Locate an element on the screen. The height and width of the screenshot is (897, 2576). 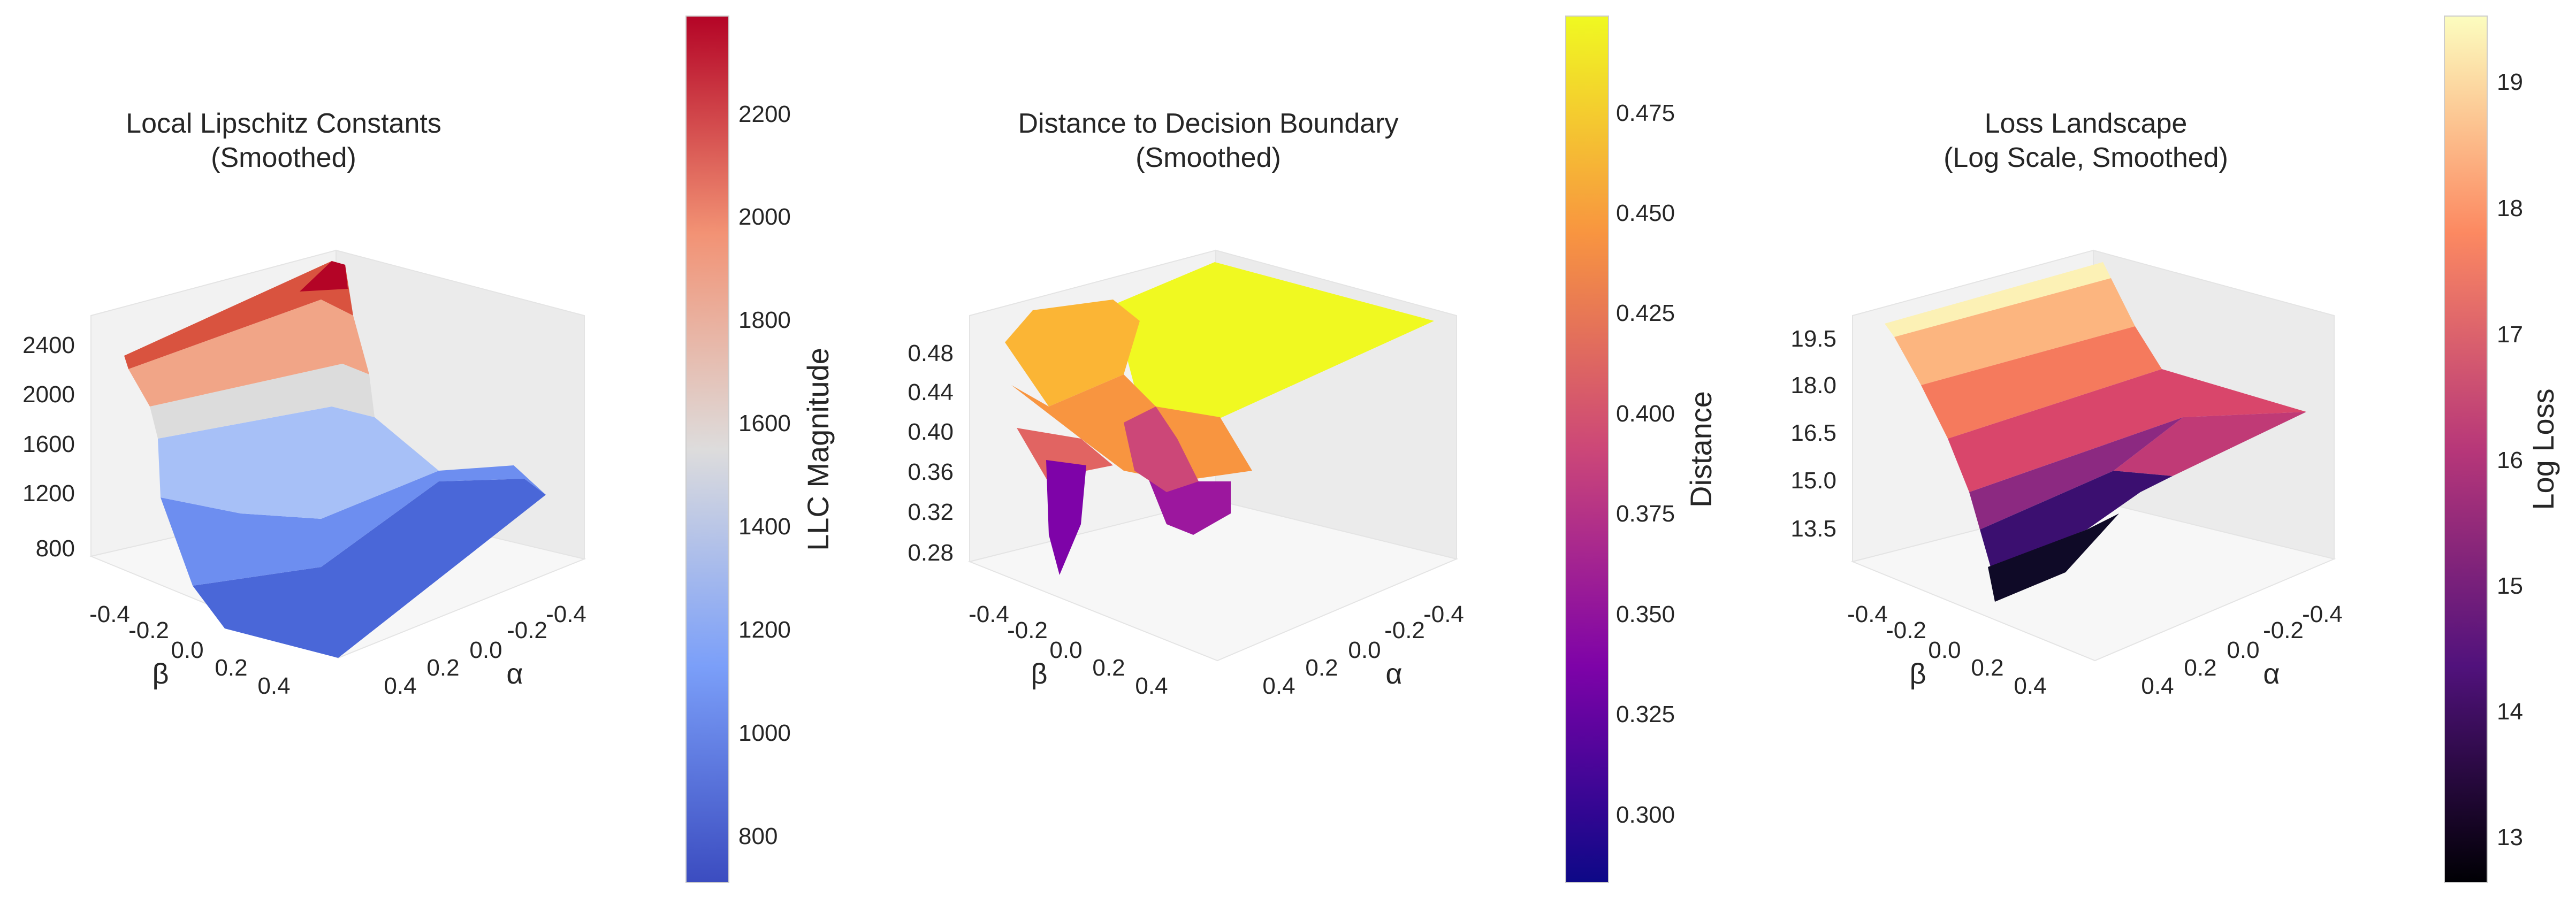
panel-llc-x-tick-0.0: 0.0 is located at coordinates (485, 650).